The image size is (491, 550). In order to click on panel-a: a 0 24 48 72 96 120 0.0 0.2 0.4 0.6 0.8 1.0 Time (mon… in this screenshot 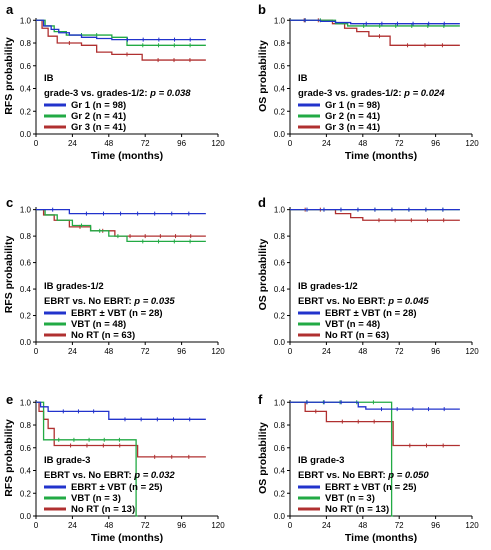, I will do `click(114, 82)`.